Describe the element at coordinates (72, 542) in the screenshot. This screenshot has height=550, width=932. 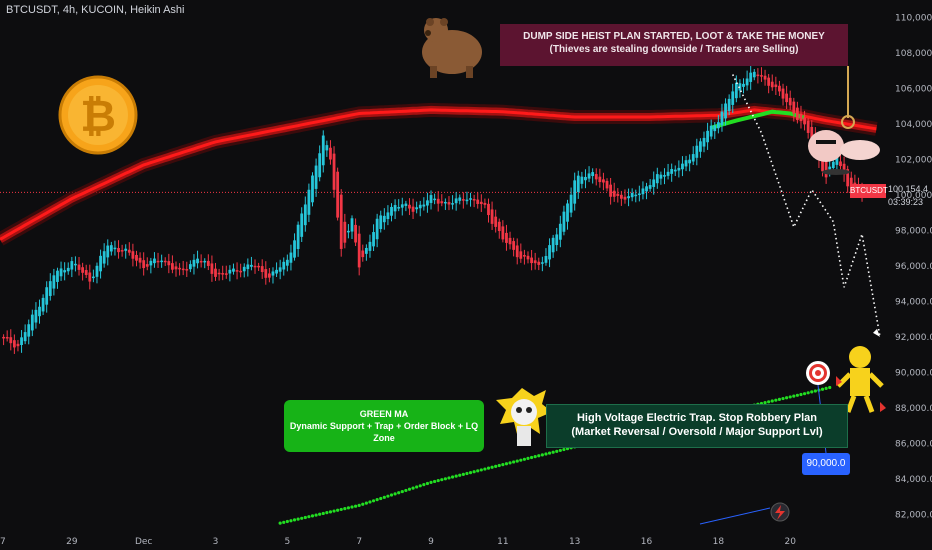
I see `time-tick-label: 29` at that location.